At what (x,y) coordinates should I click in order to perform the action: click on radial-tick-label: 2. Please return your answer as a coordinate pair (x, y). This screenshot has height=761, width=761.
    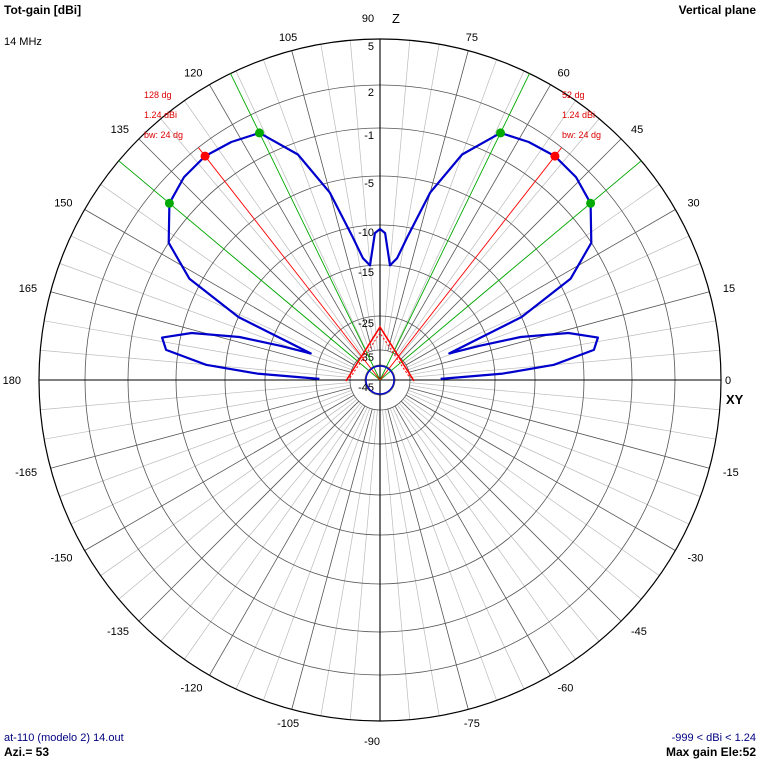
    Looking at the image, I should click on (371, 93).